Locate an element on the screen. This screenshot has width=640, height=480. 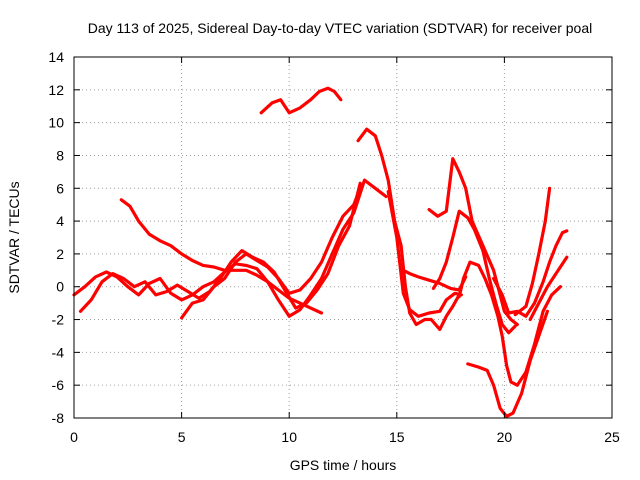
y-tick-label: 12 is located at coordinates (56, 90).